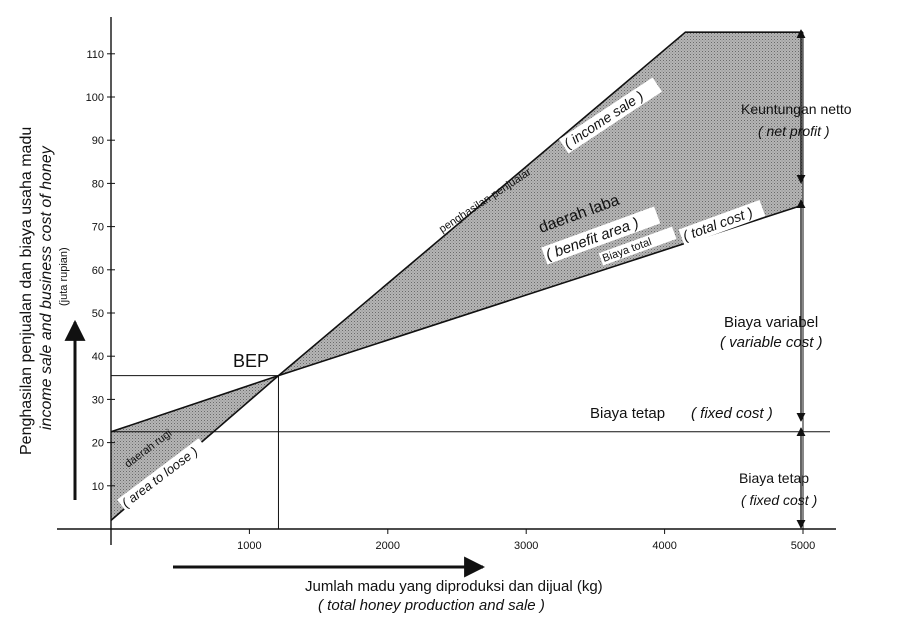 Image resolution: width=900 pixels, height=622 pixels. Describe the element at coordinates (98, 228) in the screenshot. I see `y-tick-label: 70` at that location.